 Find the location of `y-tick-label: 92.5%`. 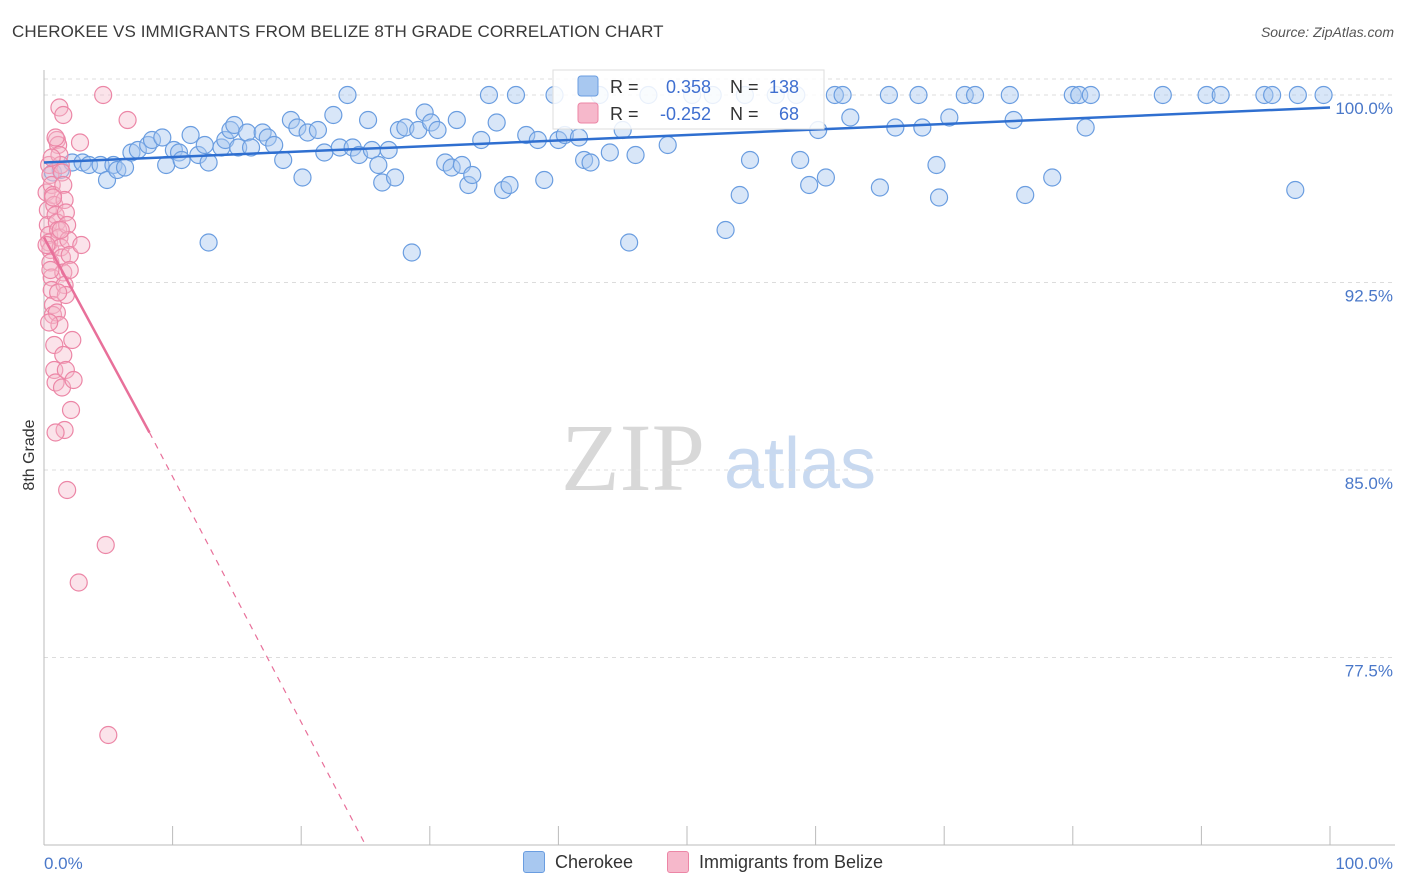

y-tick-label: 92.5% is located at coordinates (1369, 296).